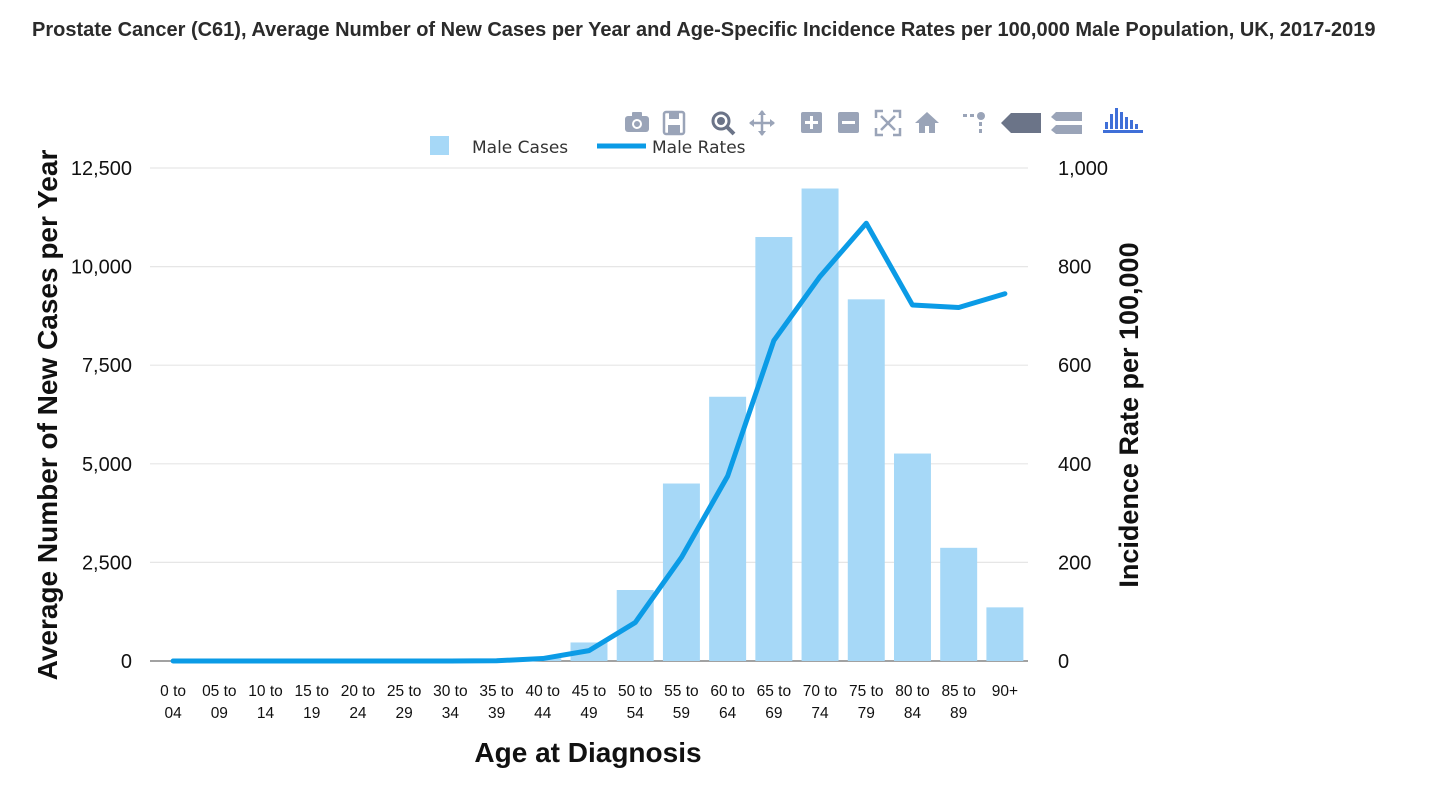 The height and width of the screenshot is (786, 1456). I want to click on spike-lines-icon, so click(974, 122).